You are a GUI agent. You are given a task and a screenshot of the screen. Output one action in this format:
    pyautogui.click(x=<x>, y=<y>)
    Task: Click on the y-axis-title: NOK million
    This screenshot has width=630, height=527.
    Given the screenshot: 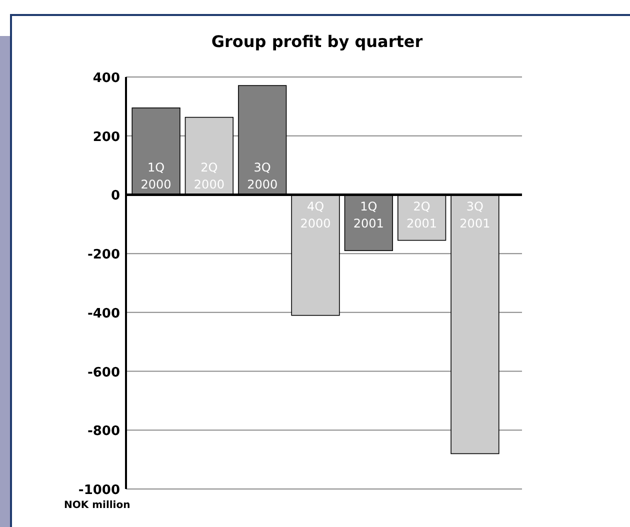 What is the action you would take?
    pyautogui.click(x=97, y=505)
    